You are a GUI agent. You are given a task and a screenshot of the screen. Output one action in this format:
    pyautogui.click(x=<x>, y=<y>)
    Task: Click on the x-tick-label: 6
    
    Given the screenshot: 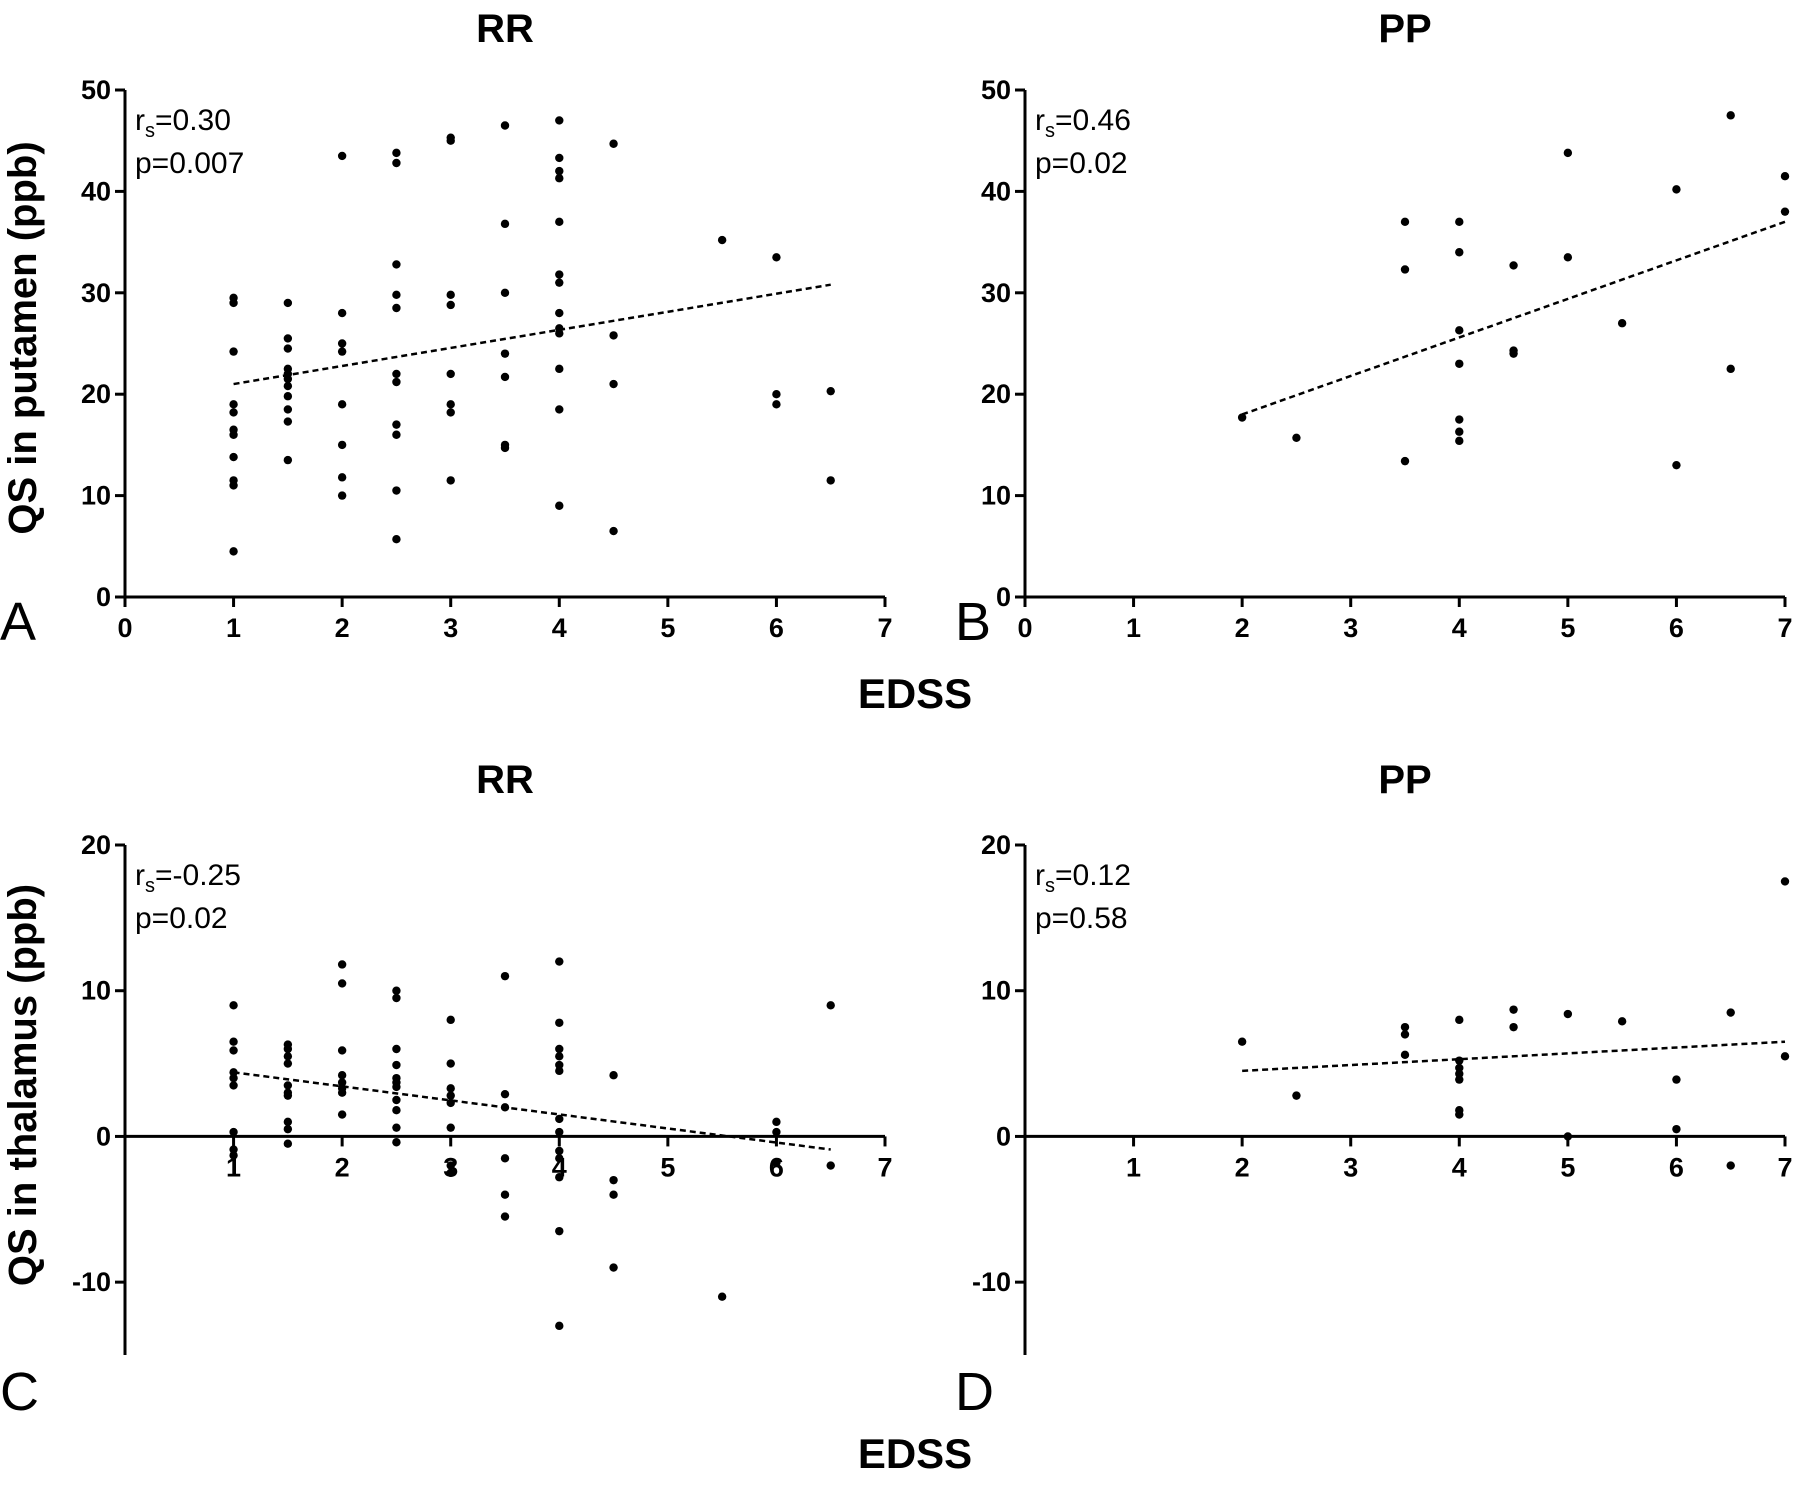 What is the action you would take?
    pyautogui.click(x=1676, y=628)
    